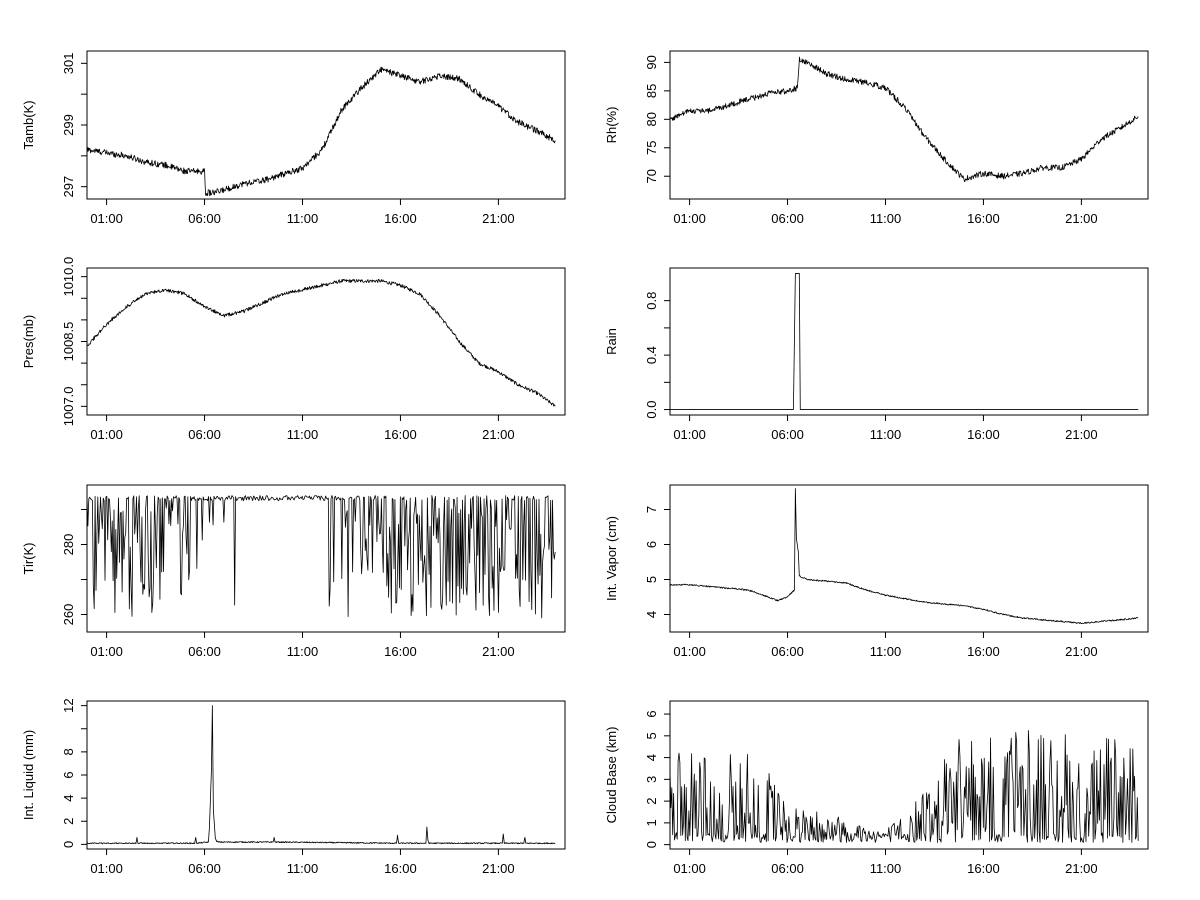  Describe the element at coordinates (651, 779) in the screenshot. I see `y-tick-label: 3` at that location.